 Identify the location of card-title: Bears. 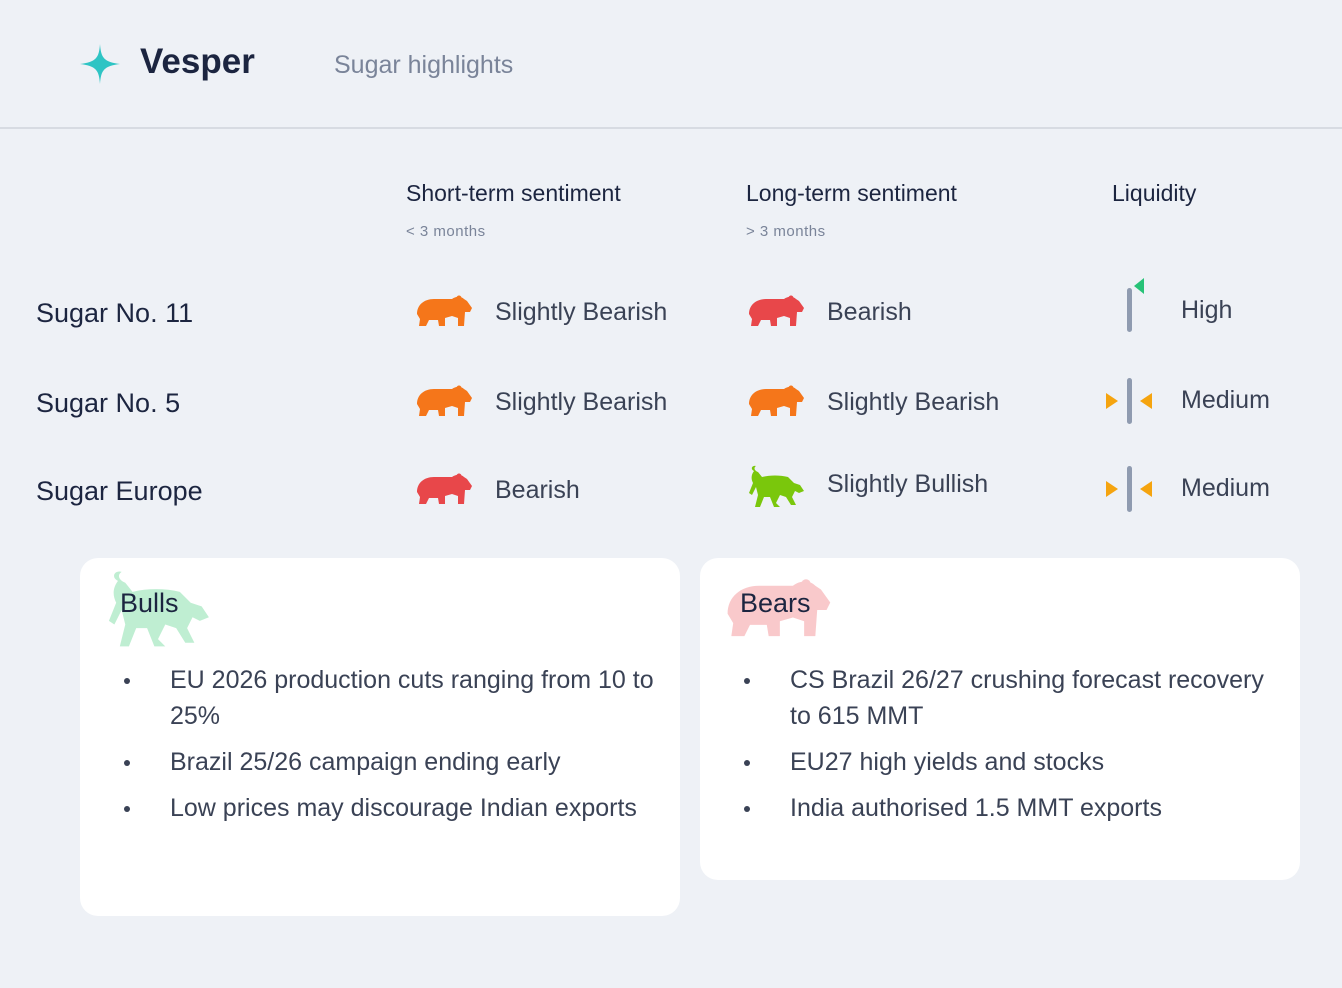
(775, 603).